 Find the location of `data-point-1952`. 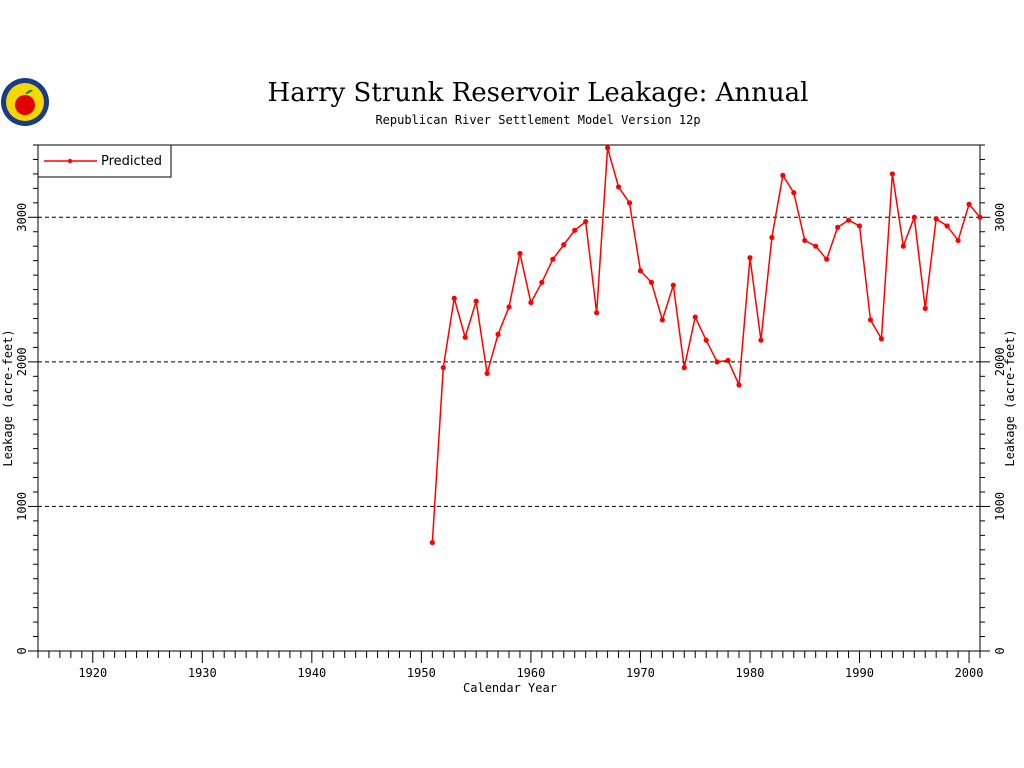

data-point-1952 is located at coordinates (443, 368).